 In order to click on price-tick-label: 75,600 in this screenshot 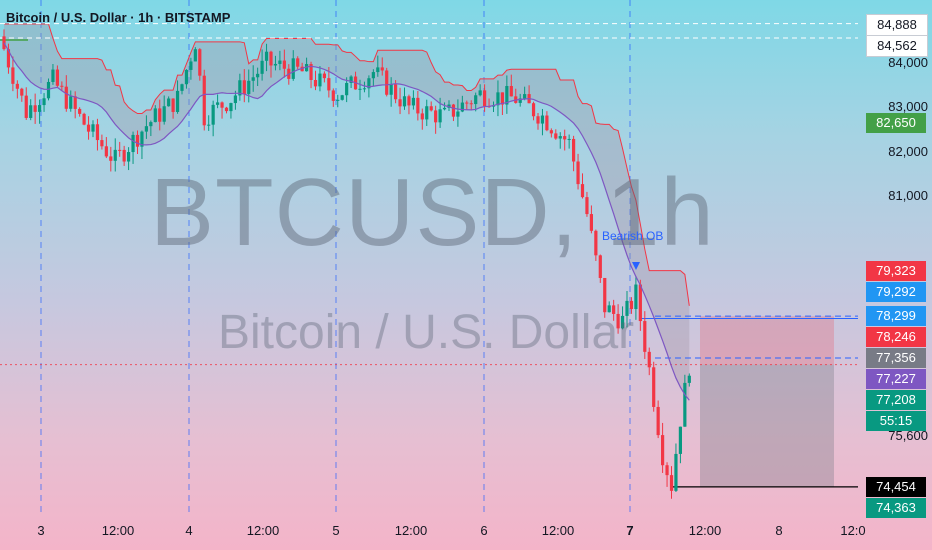, I will do `click(908, 435)`.